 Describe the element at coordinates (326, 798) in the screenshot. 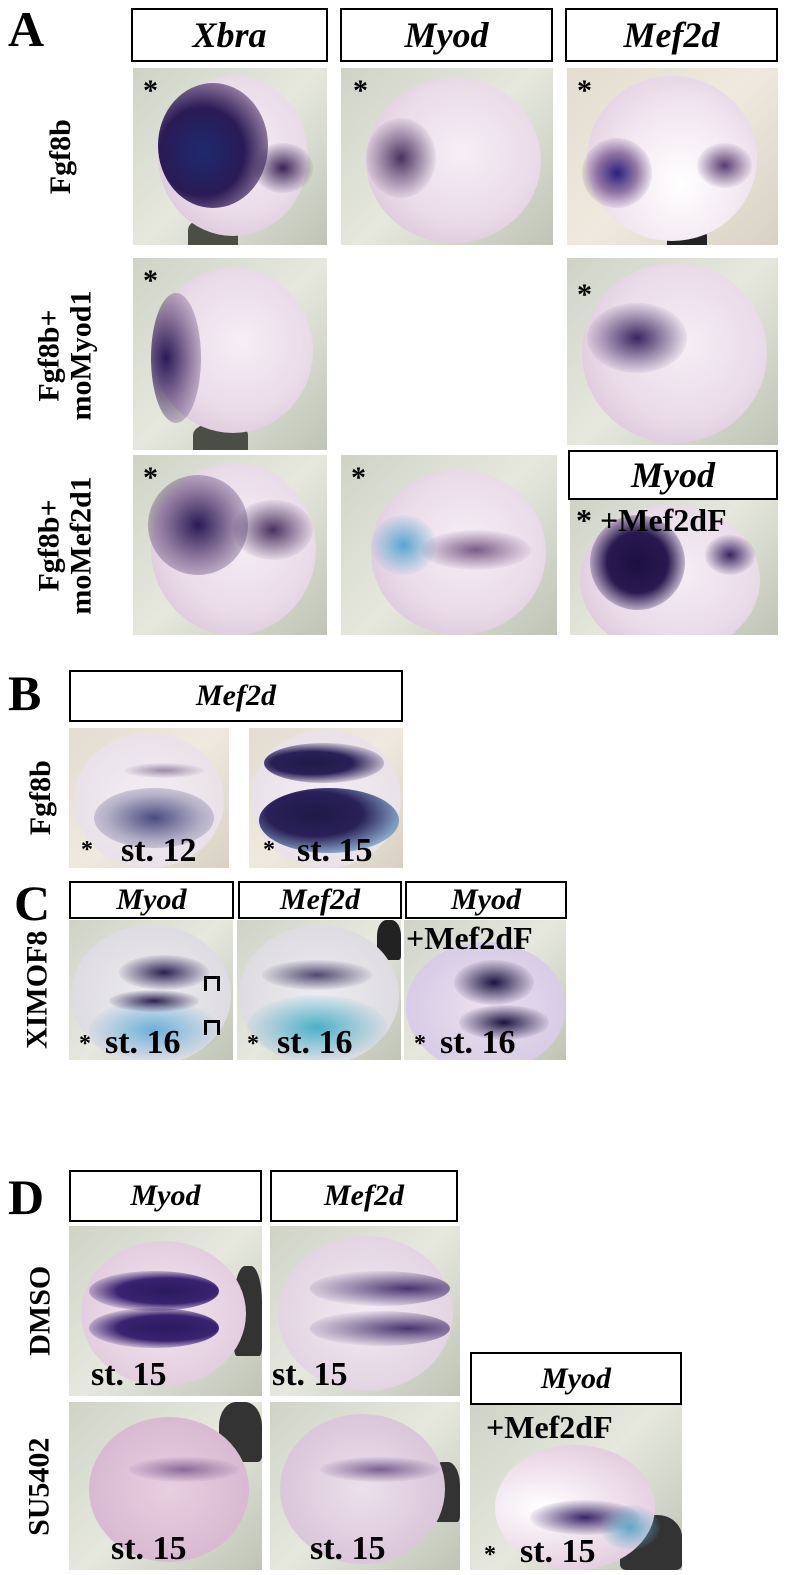

I see `embryo-image-b-st15: * st. 15` at that location.